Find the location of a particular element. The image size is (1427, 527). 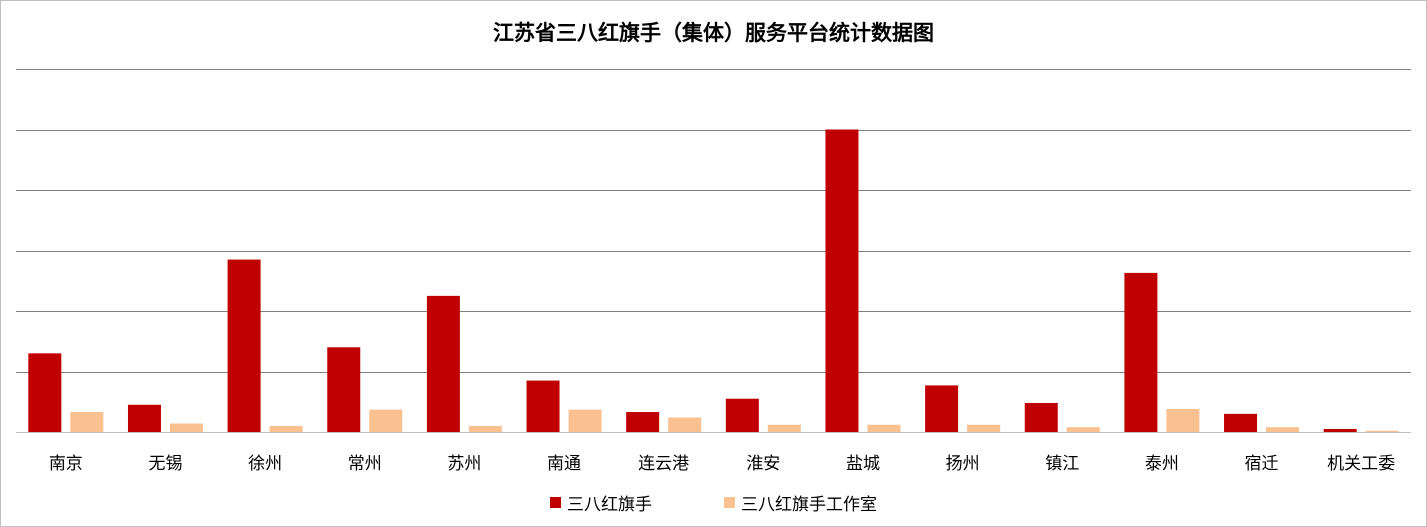

x-tick-label: 南京 is located at coordinates (66, 464).